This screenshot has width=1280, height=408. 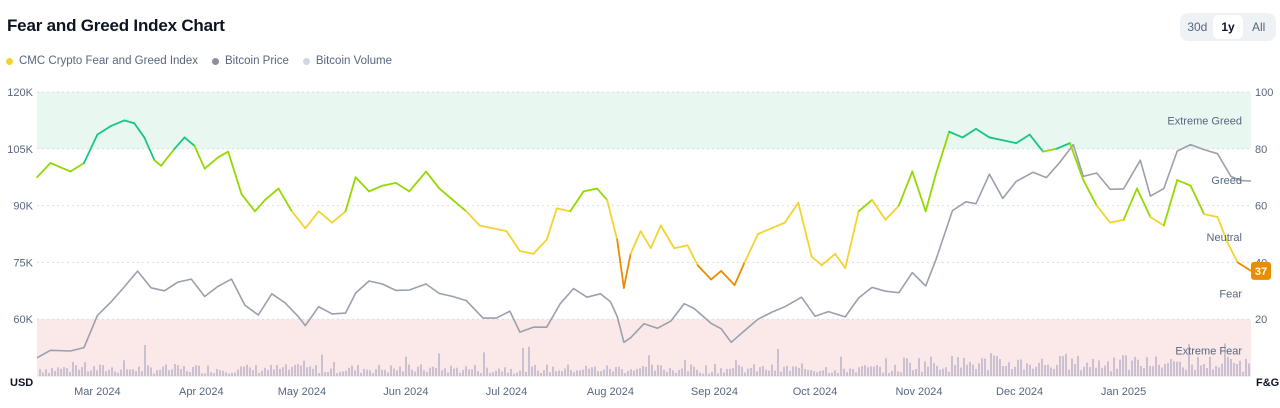 I want to click on current-value-badge, so click(x=1261, y=270).